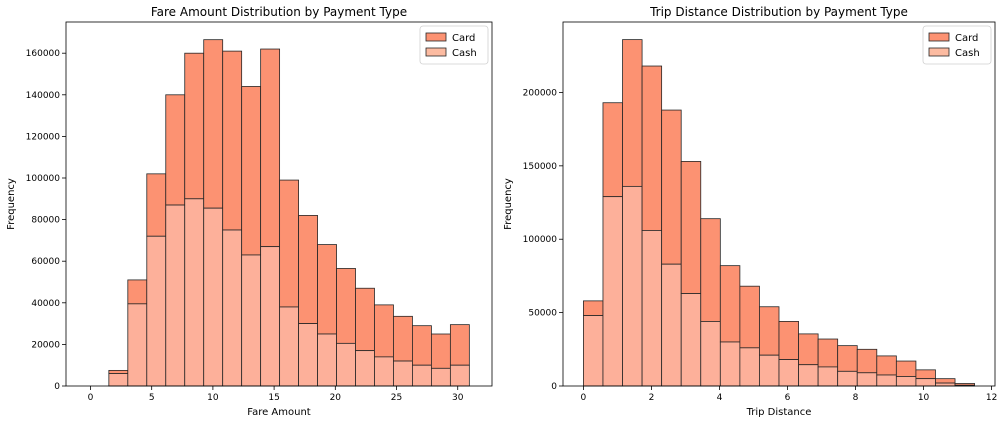  I want to click on x-tick-label: 5, so click(152, 398).